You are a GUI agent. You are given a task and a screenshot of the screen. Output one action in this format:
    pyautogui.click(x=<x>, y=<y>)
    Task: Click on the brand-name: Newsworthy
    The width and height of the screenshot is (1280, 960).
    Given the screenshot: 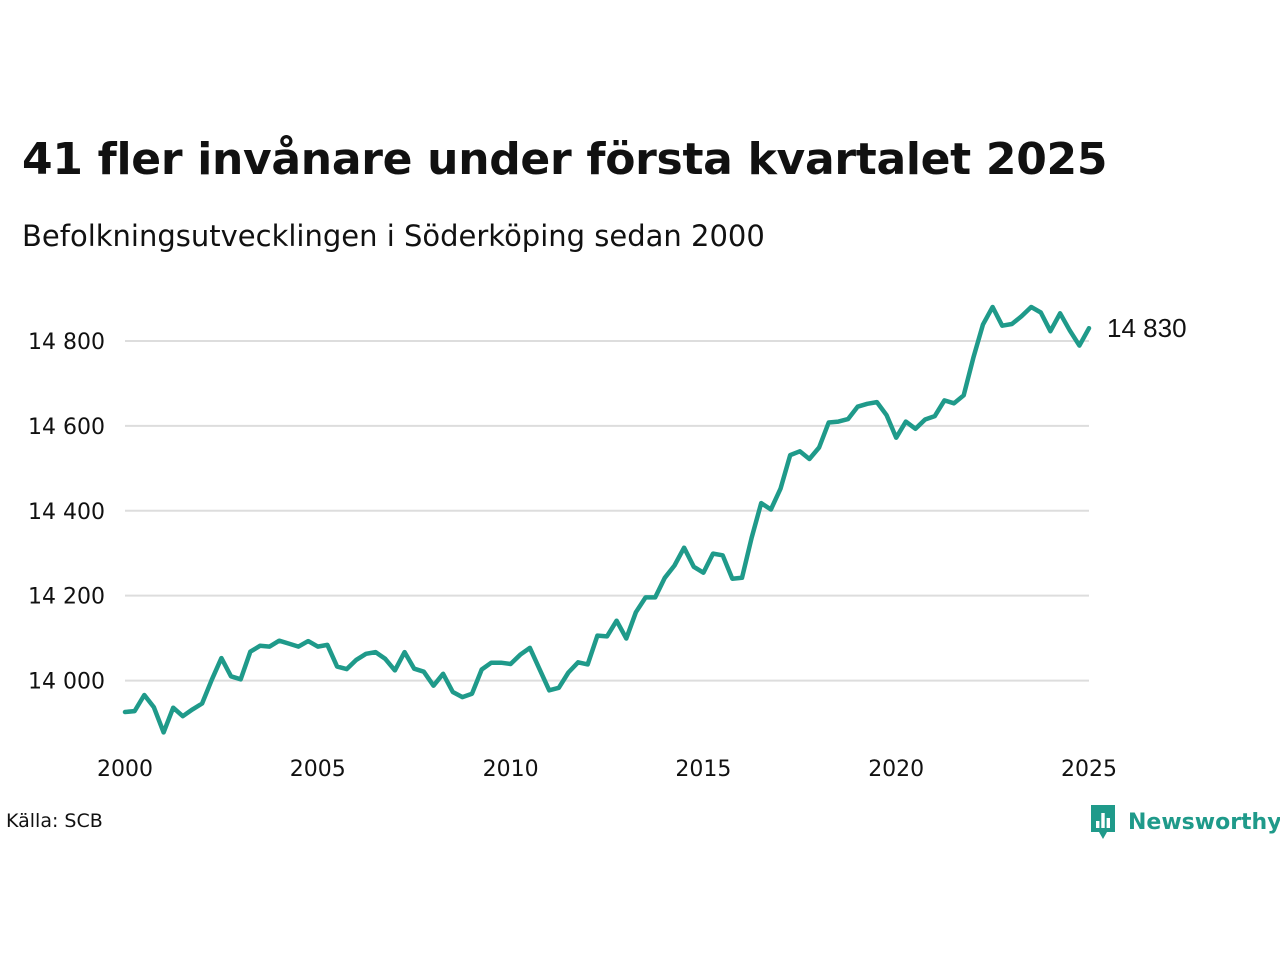 What is the action you would take?
    pyautogui.click(x=1204, y=822)
    